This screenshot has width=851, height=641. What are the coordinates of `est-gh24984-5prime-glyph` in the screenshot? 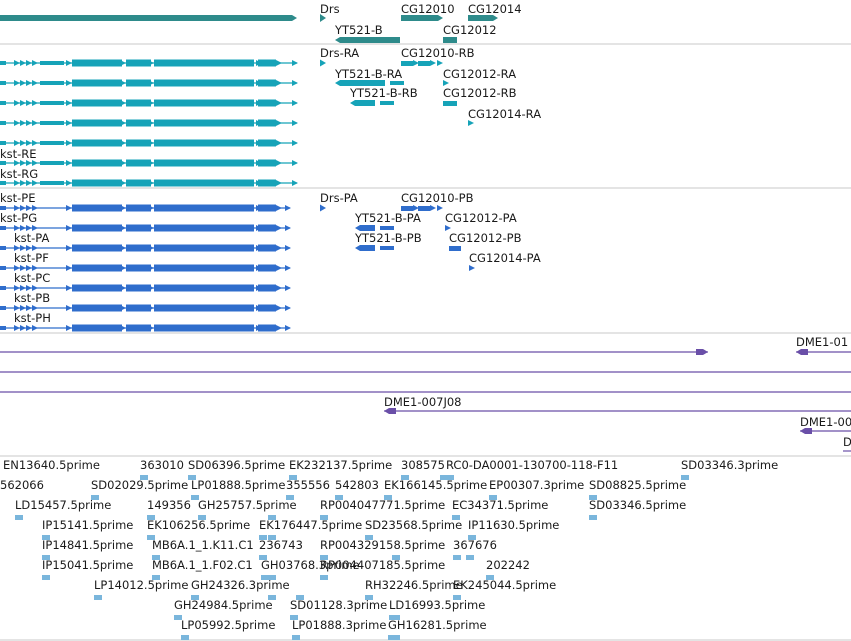 It's located at (178, 617).